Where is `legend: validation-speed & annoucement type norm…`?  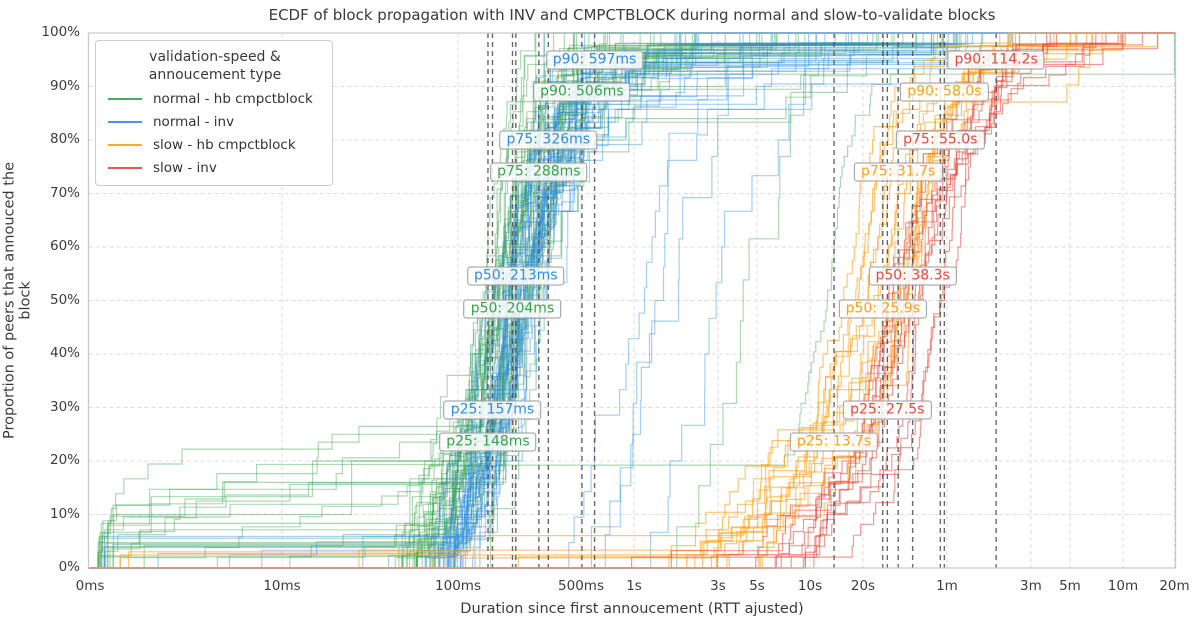
legend: validation-speed & annoucement type norm… is located at coordinates (214, 113).